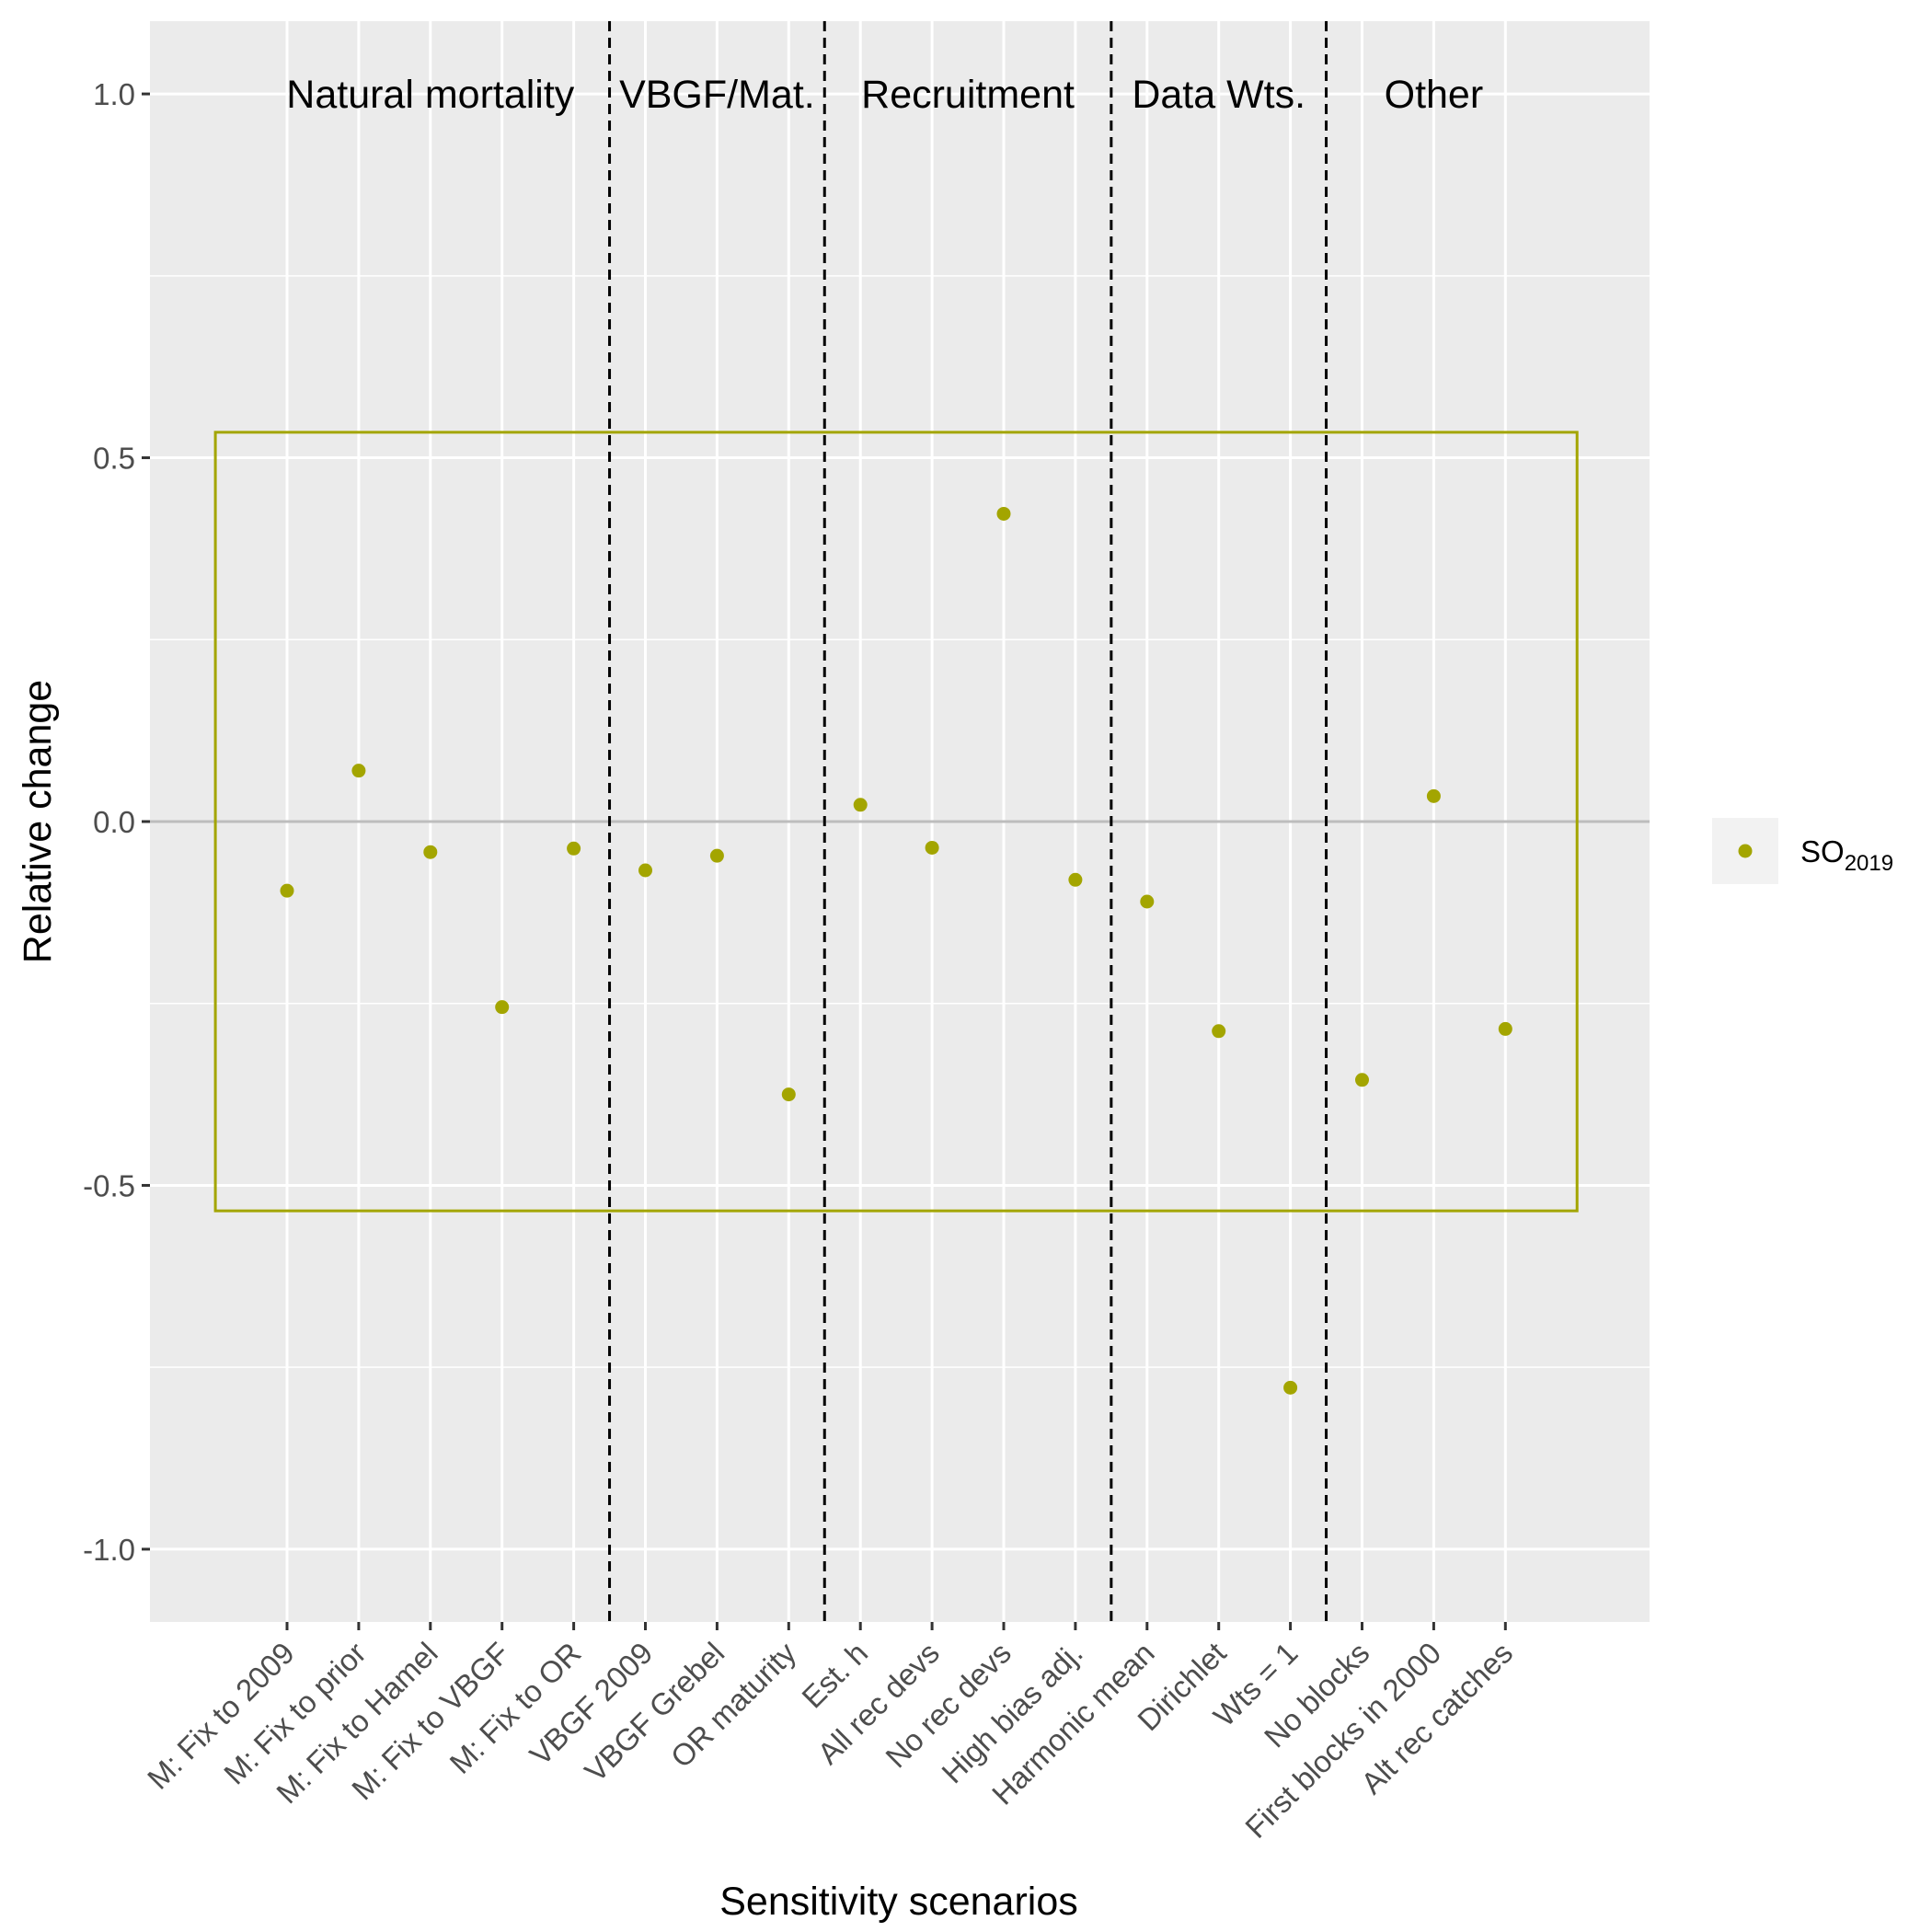  I want to click on y-axis: -1.0 -0.5 0.0 0.5 1.0, so click(116, 822).